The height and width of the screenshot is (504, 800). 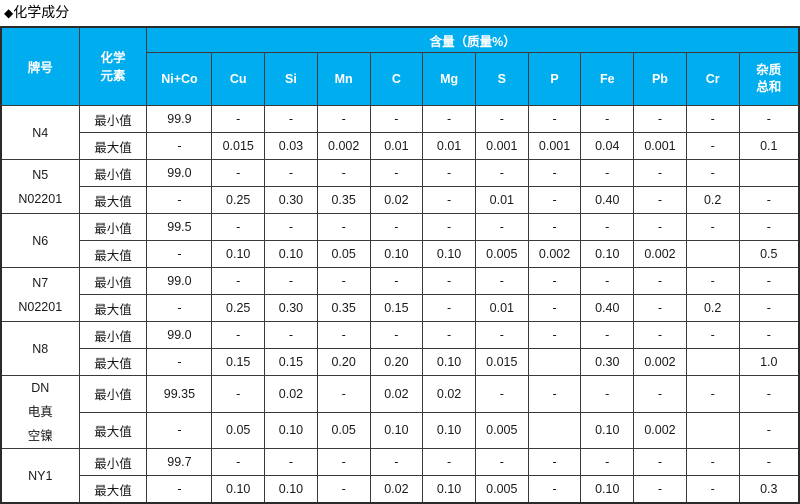 What do you see at coordinates (769, 87) in the screenshot?
I see `header-impurity-line2: 总和` at bounding box center [769, 87].